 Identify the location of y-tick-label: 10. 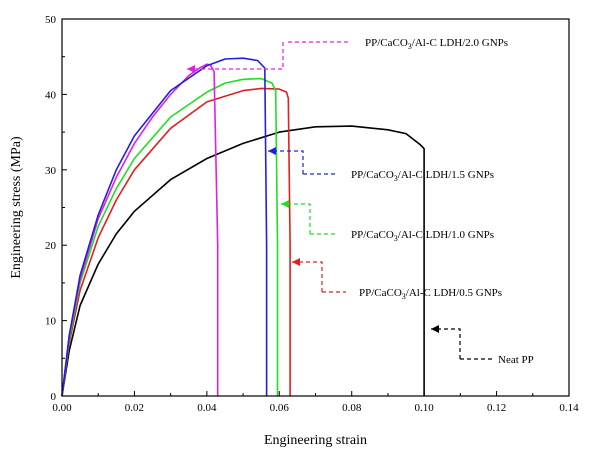
(51, 322).